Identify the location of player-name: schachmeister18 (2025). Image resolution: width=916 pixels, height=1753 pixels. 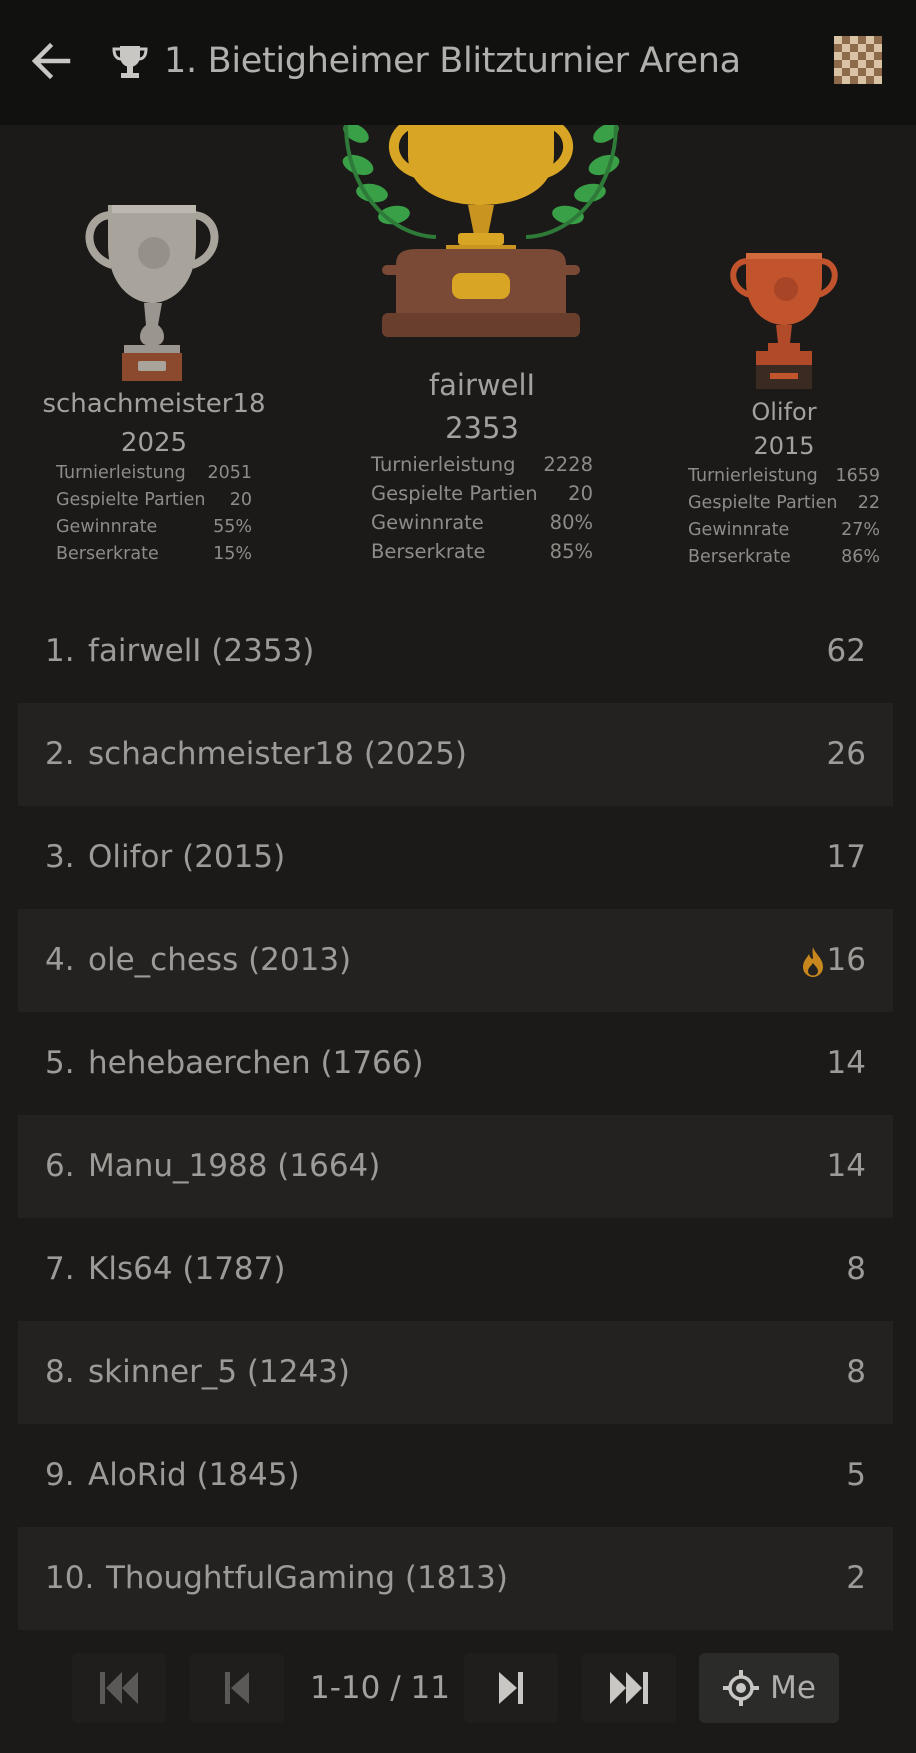
(277, 754).